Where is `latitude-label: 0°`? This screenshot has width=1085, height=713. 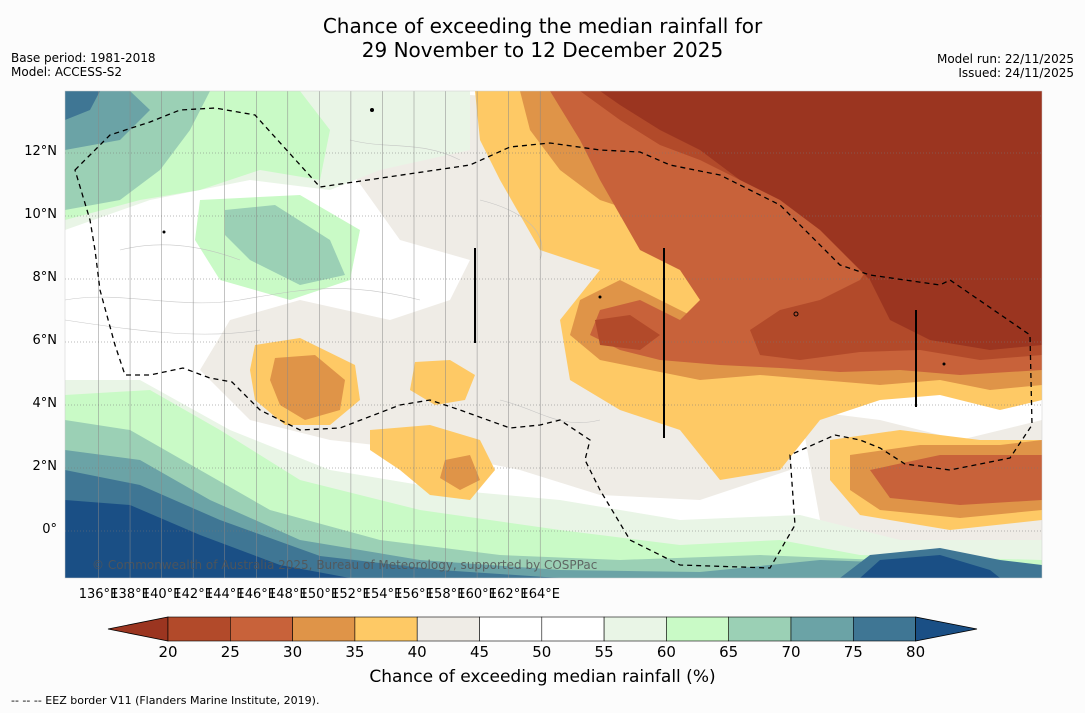
latitude-label: 0° is located at coordinates (49, 529).